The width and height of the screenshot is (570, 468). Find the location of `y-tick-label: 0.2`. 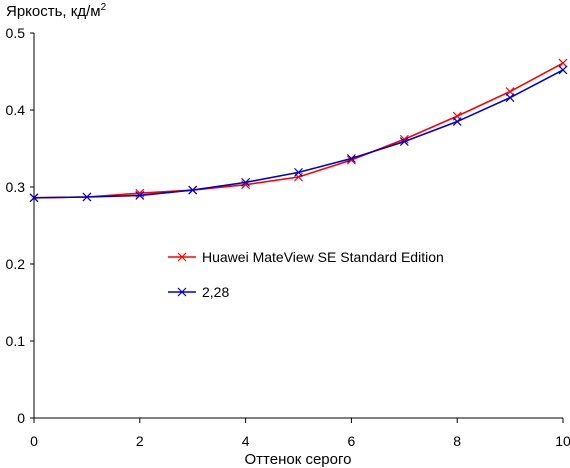

y-tick-label: 0.2 is located at coordinates (16, 264).